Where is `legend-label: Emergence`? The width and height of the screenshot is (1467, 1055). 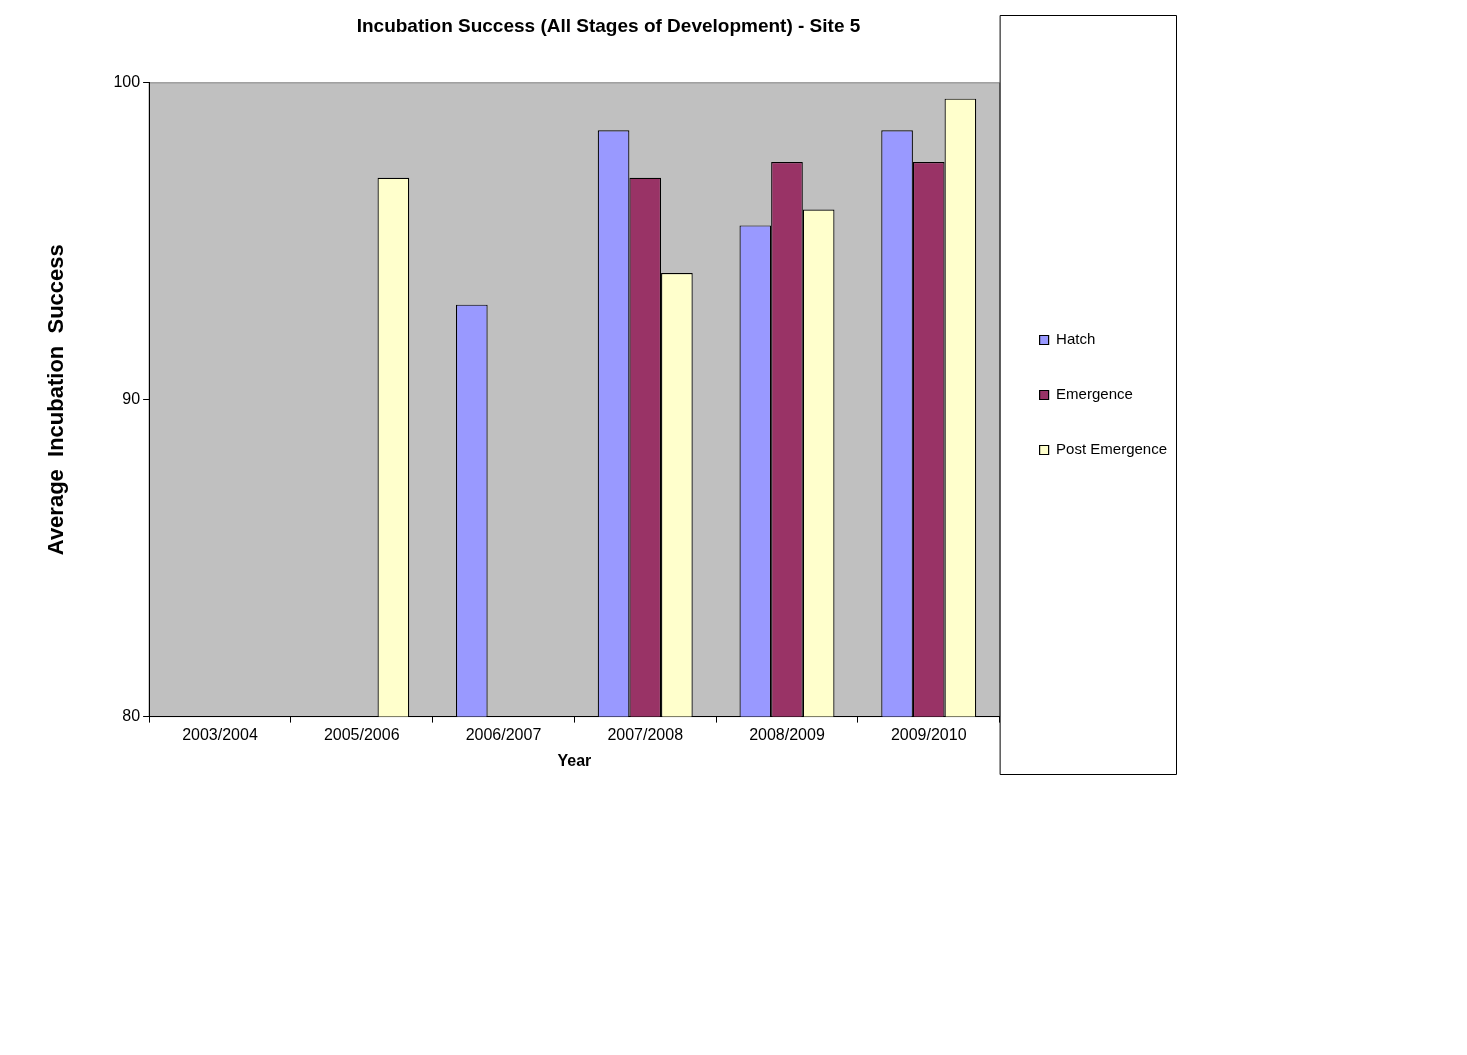 legend-label: Emergence is located at coordinates (1094, 394).